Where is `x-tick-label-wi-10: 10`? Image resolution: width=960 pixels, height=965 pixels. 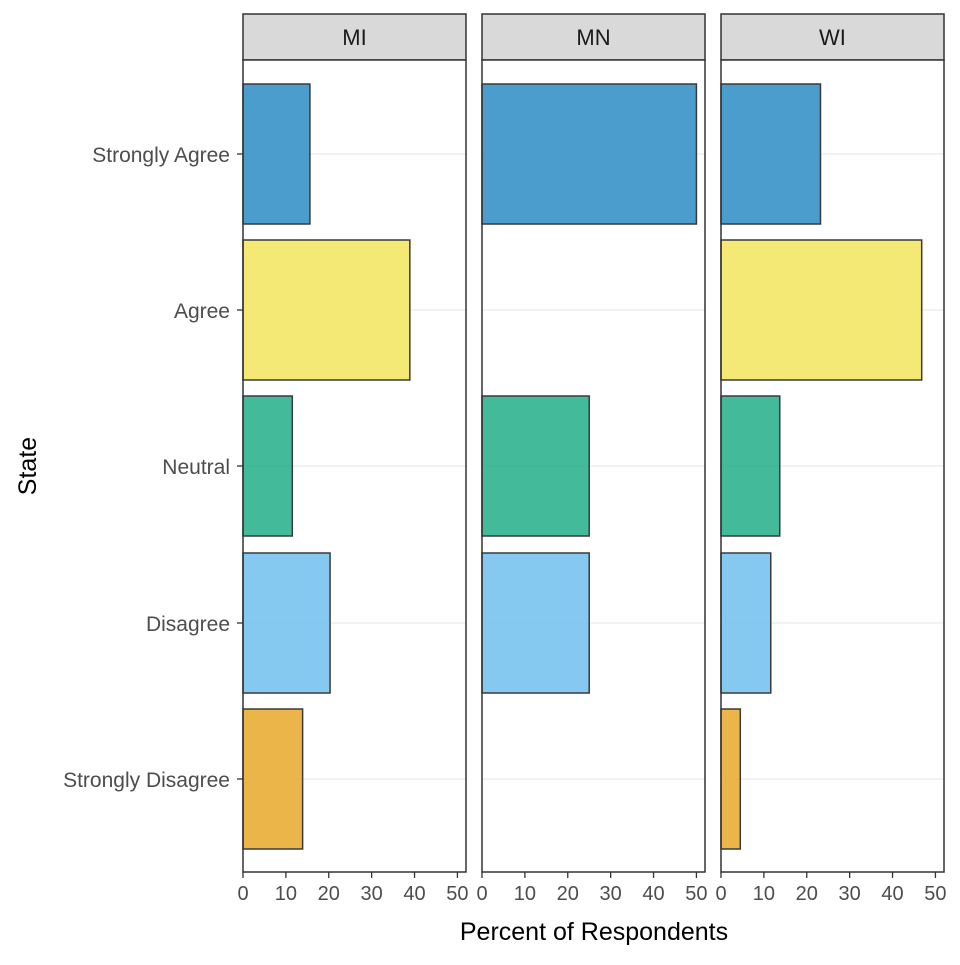
x-tick-label-wi-10: 10 is located at coordinates (764, 894).